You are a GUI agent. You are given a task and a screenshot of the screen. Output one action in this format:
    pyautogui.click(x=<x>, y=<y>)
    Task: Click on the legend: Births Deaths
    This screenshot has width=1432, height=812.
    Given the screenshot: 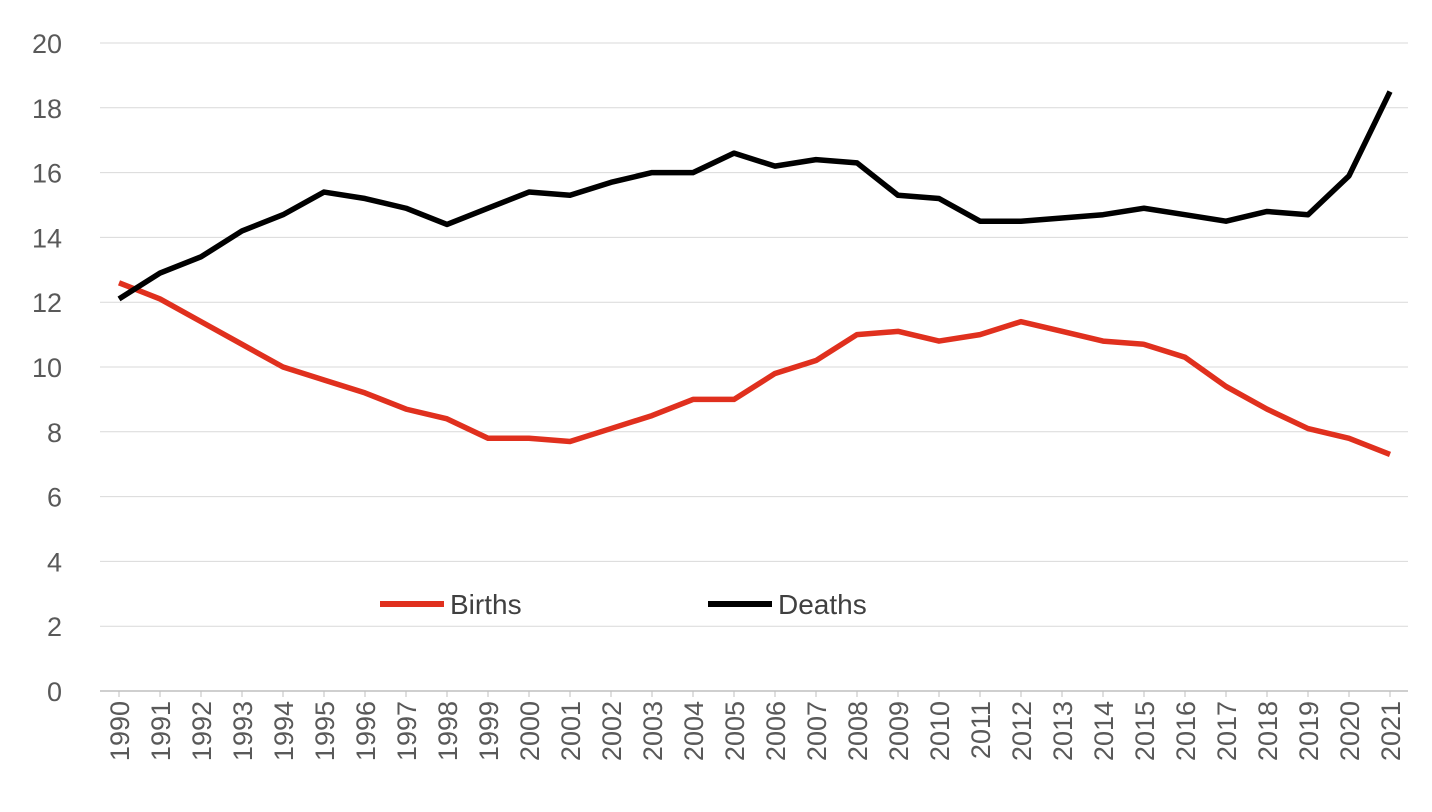 What is the action you would take?
    pyautogui.click(x=623, y=604)
    